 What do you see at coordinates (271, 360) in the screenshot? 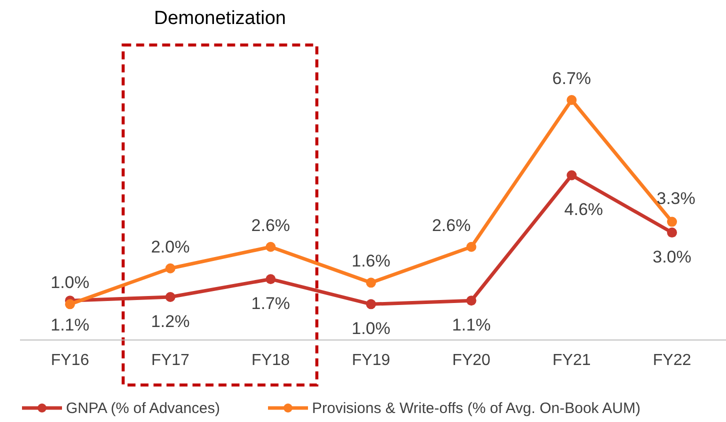
I see `x-tick-label: FY18` at bounding box center [271, 360].